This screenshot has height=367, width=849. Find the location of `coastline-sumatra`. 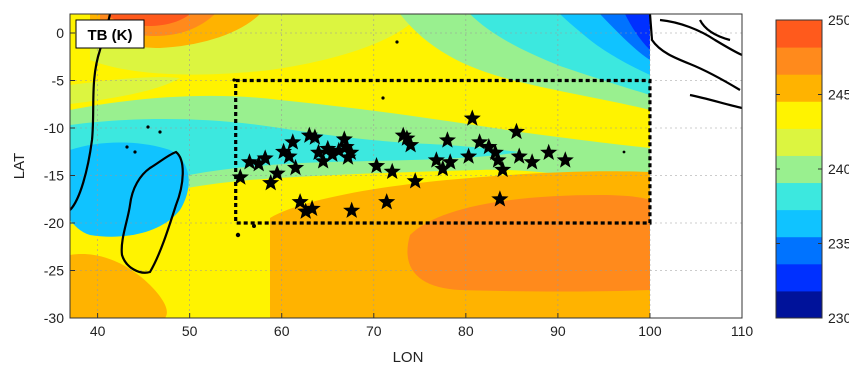

coastline-sumatra is located at coordinates (694, 52).